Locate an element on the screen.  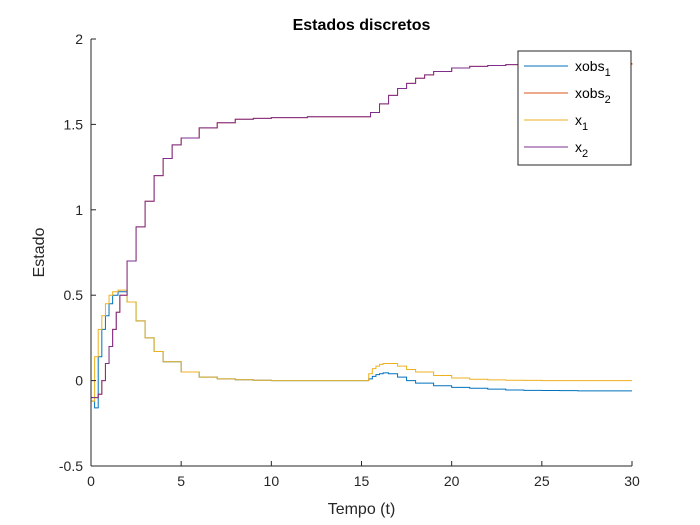
y-tick-label: 1.5 is located at coordinates (74, 124).